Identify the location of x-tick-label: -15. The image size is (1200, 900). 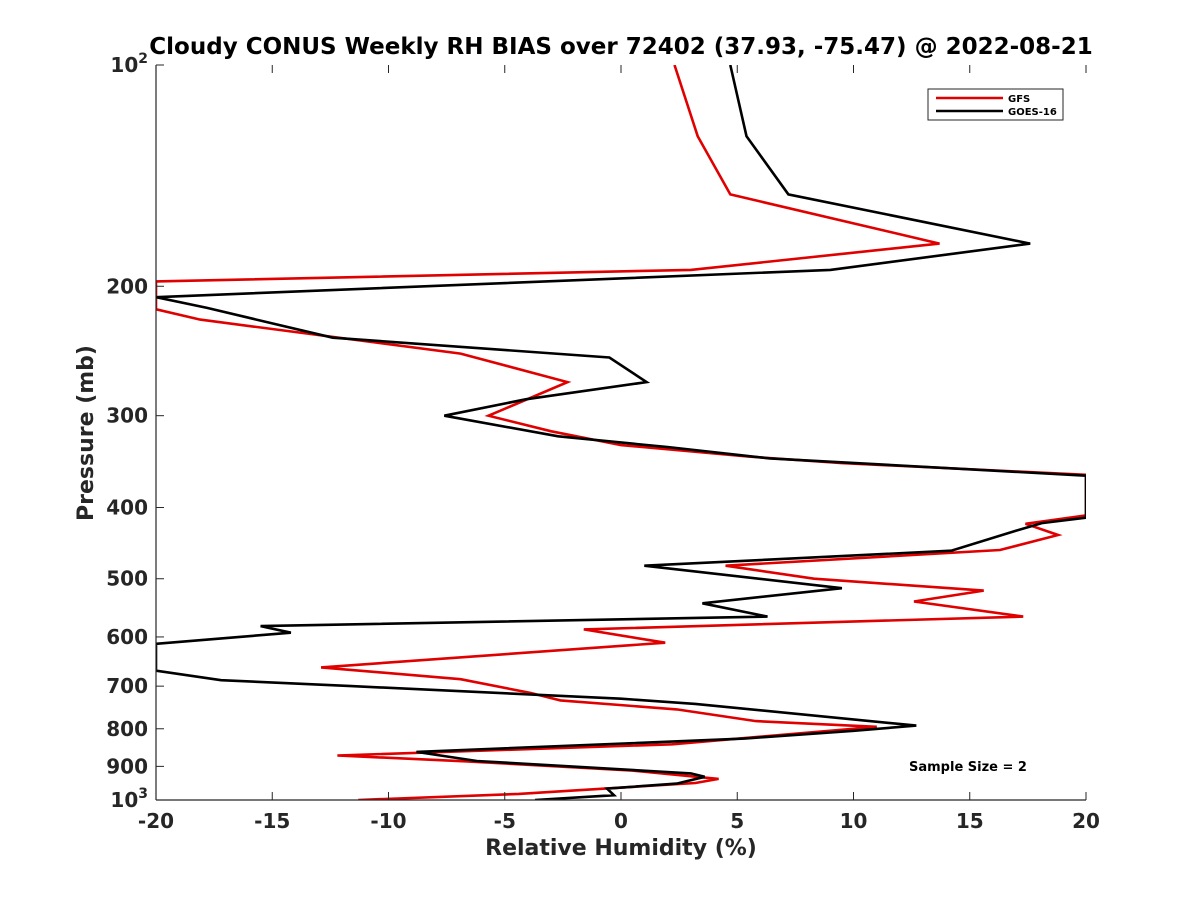
(272, 821).